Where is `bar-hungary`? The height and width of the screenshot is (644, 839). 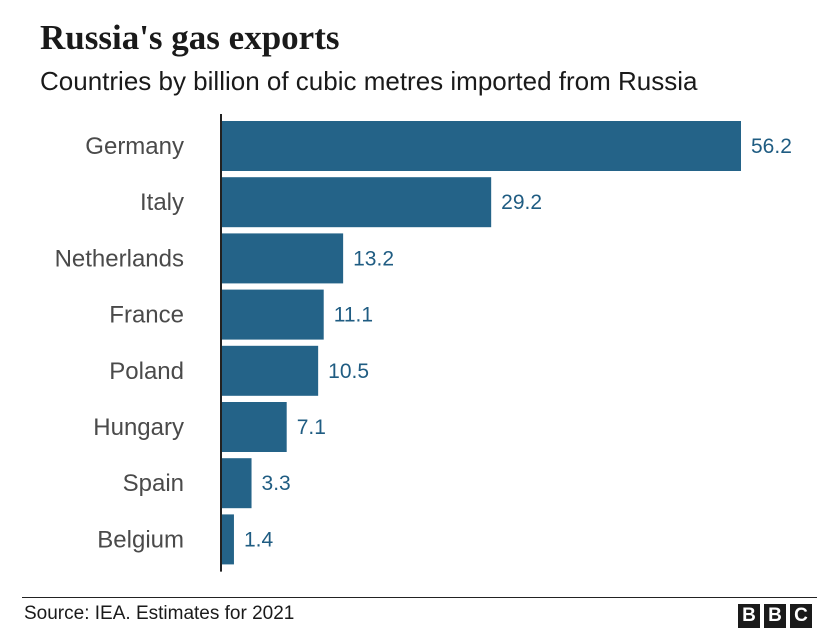
bar-hungary is located at coordinates (254, 427).